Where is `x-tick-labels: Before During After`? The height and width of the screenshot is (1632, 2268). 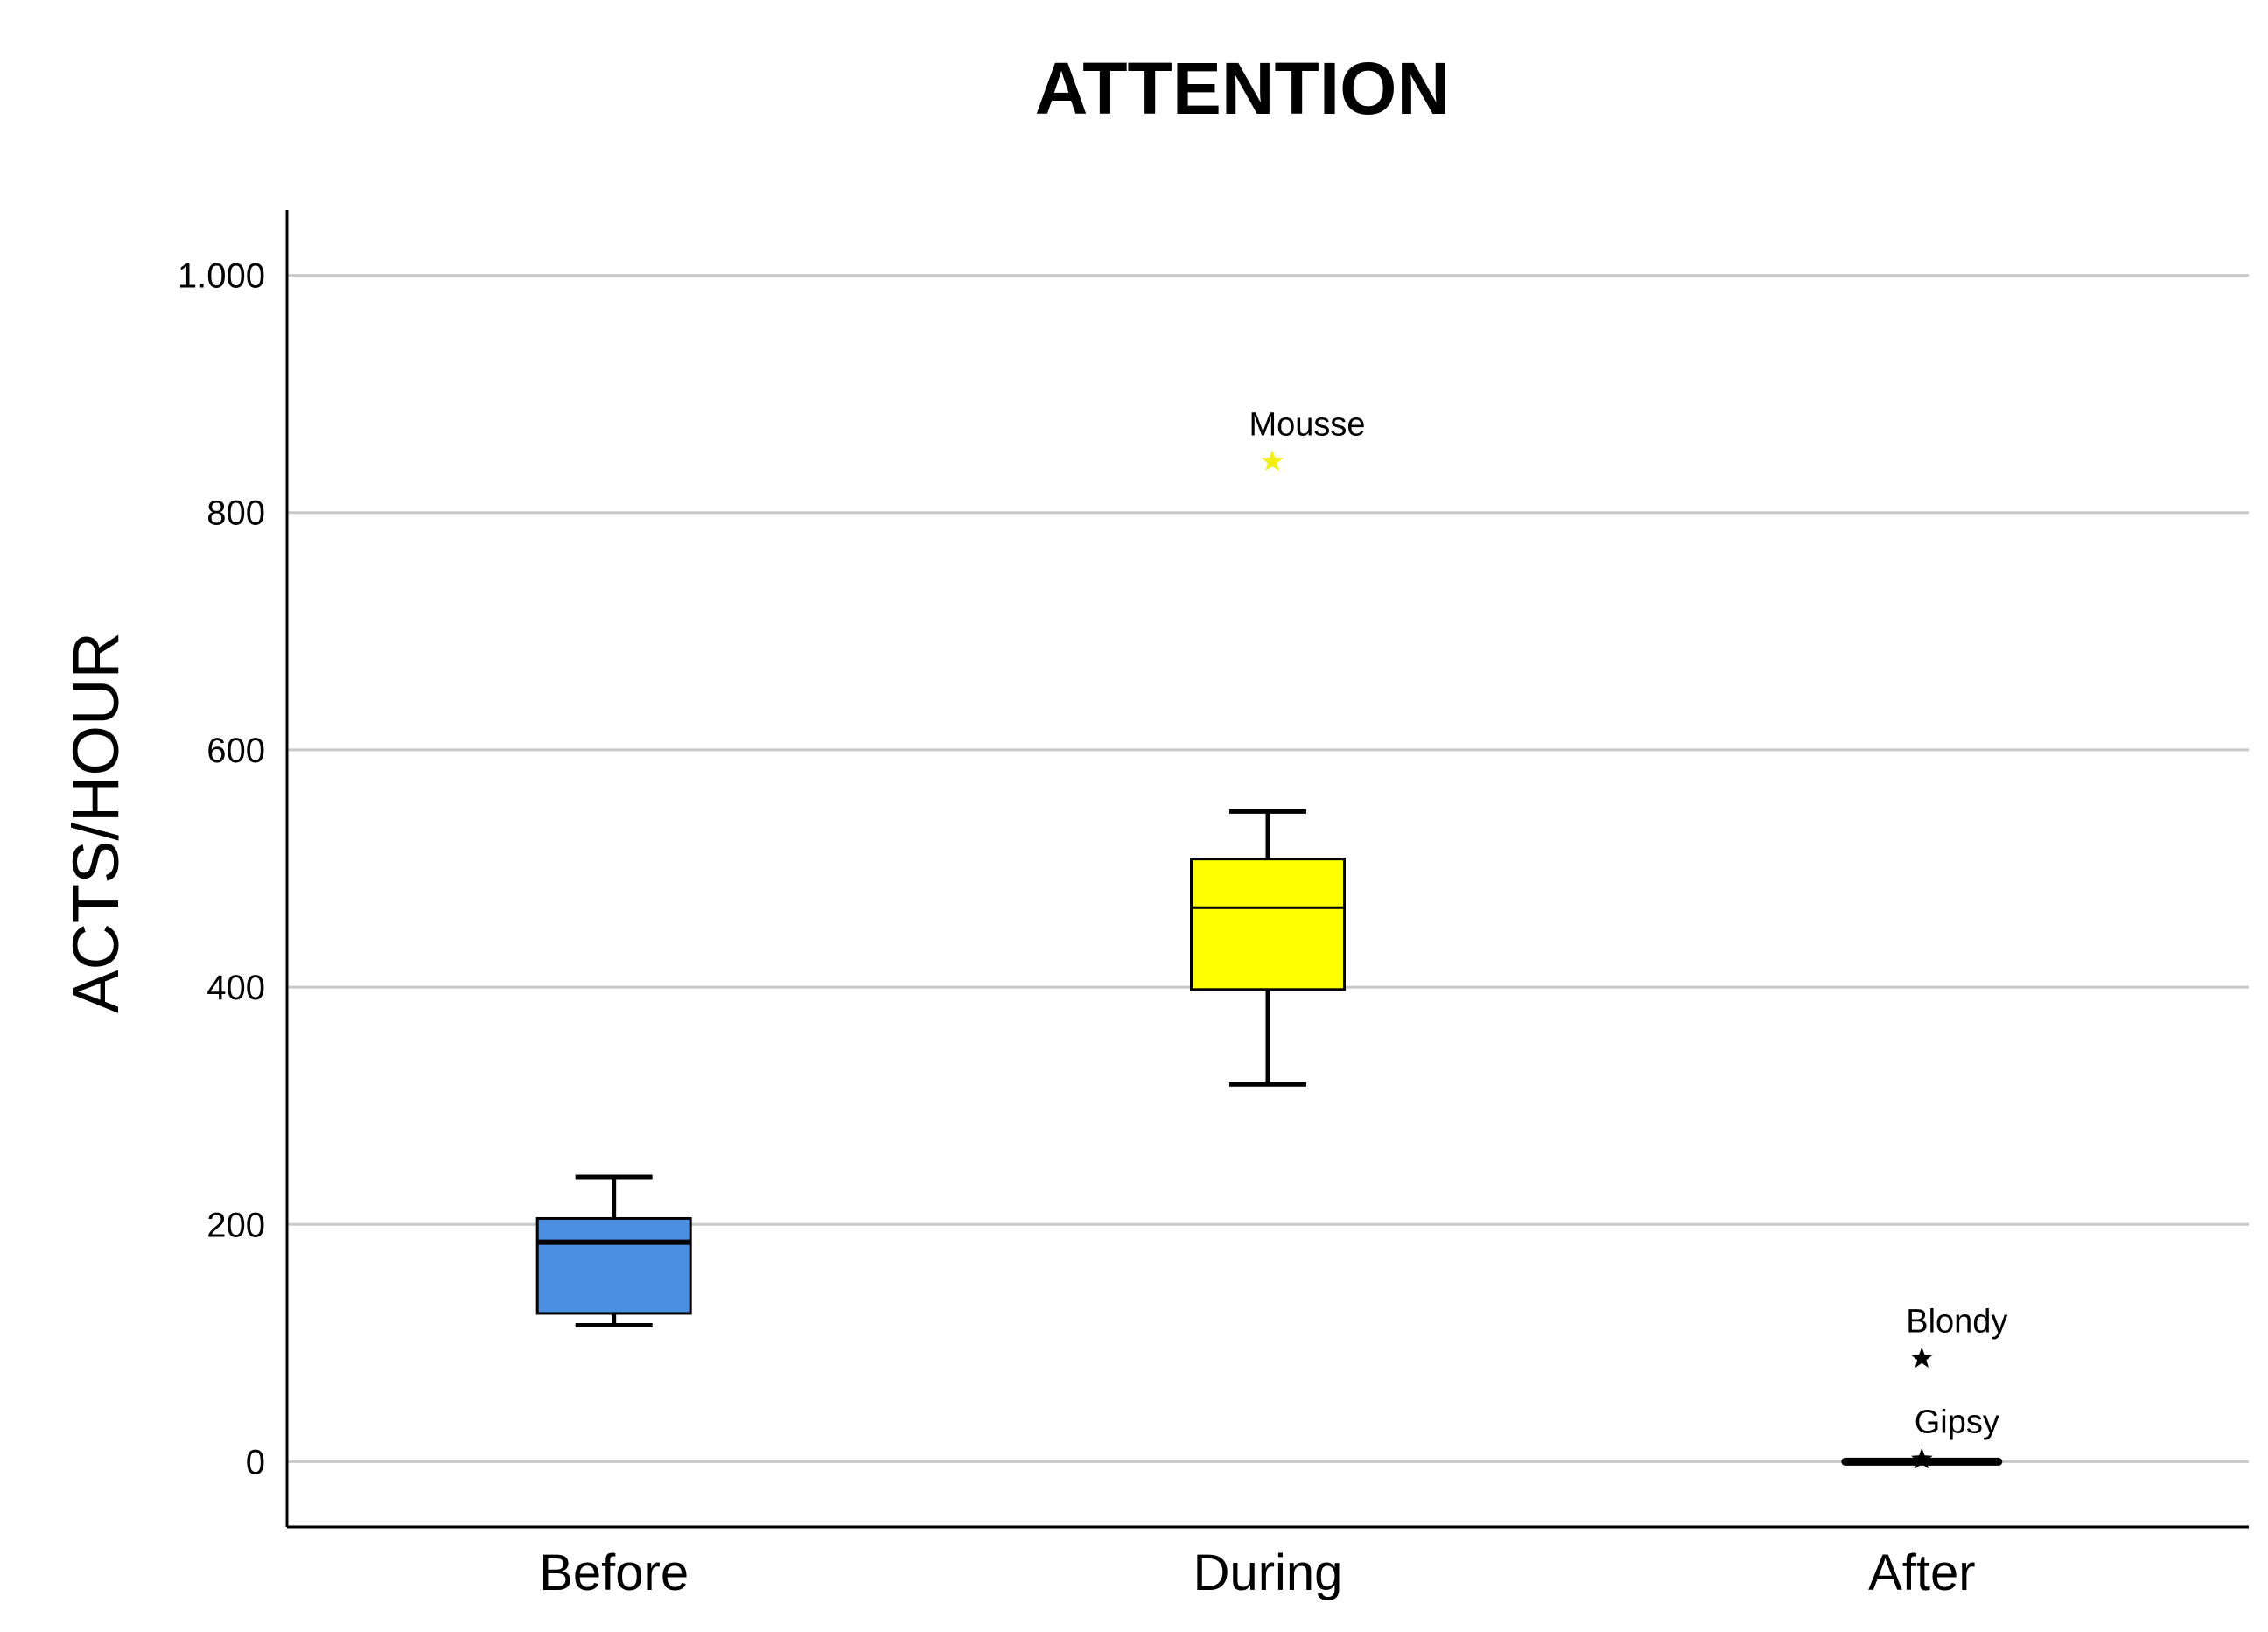
x-tick-labels: Before During After is located at coordinates (1257, 1572).